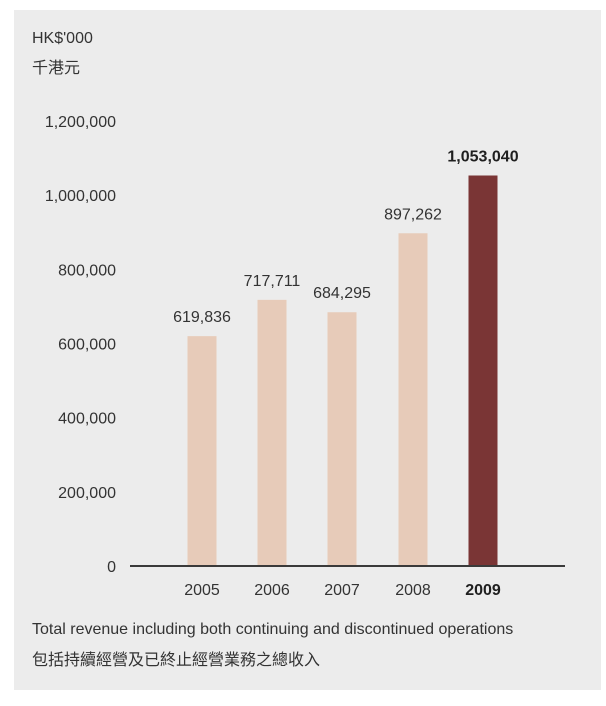 The image size is (606, 706). Describe the element at coordinates (87, 419) in the screenshot. I see `y-tick-label: 400,000` at that location.